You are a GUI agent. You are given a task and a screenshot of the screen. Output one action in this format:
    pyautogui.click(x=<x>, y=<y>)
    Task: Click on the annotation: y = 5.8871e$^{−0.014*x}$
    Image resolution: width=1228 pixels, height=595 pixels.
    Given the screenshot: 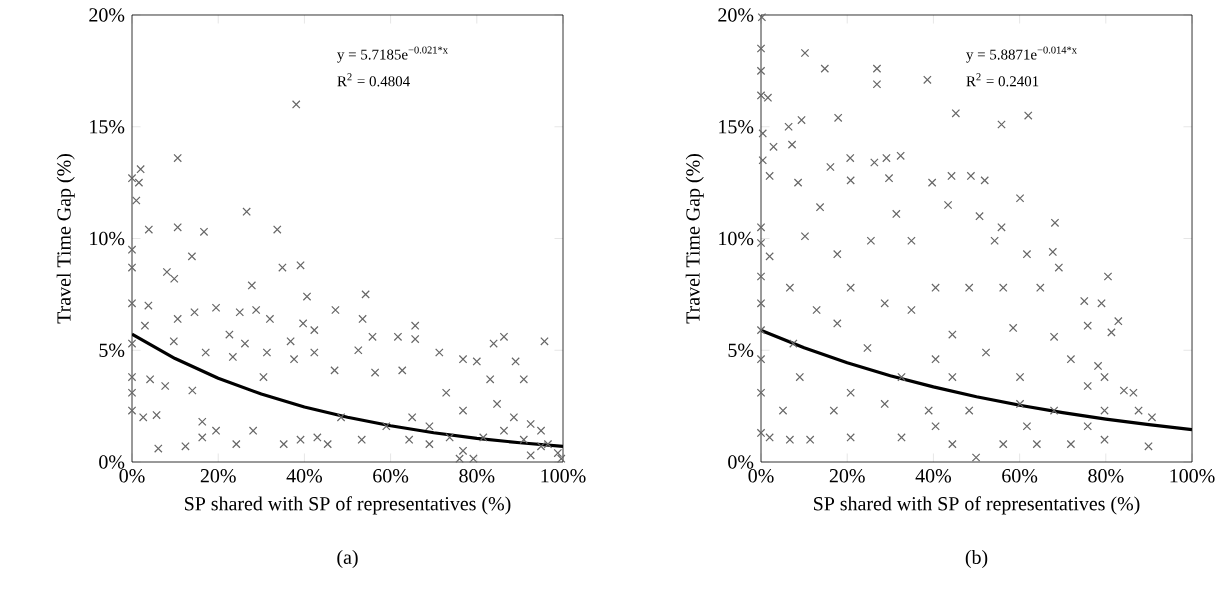 What is the action you would take?
    pyautogui.click(x=1021, y=54)
    